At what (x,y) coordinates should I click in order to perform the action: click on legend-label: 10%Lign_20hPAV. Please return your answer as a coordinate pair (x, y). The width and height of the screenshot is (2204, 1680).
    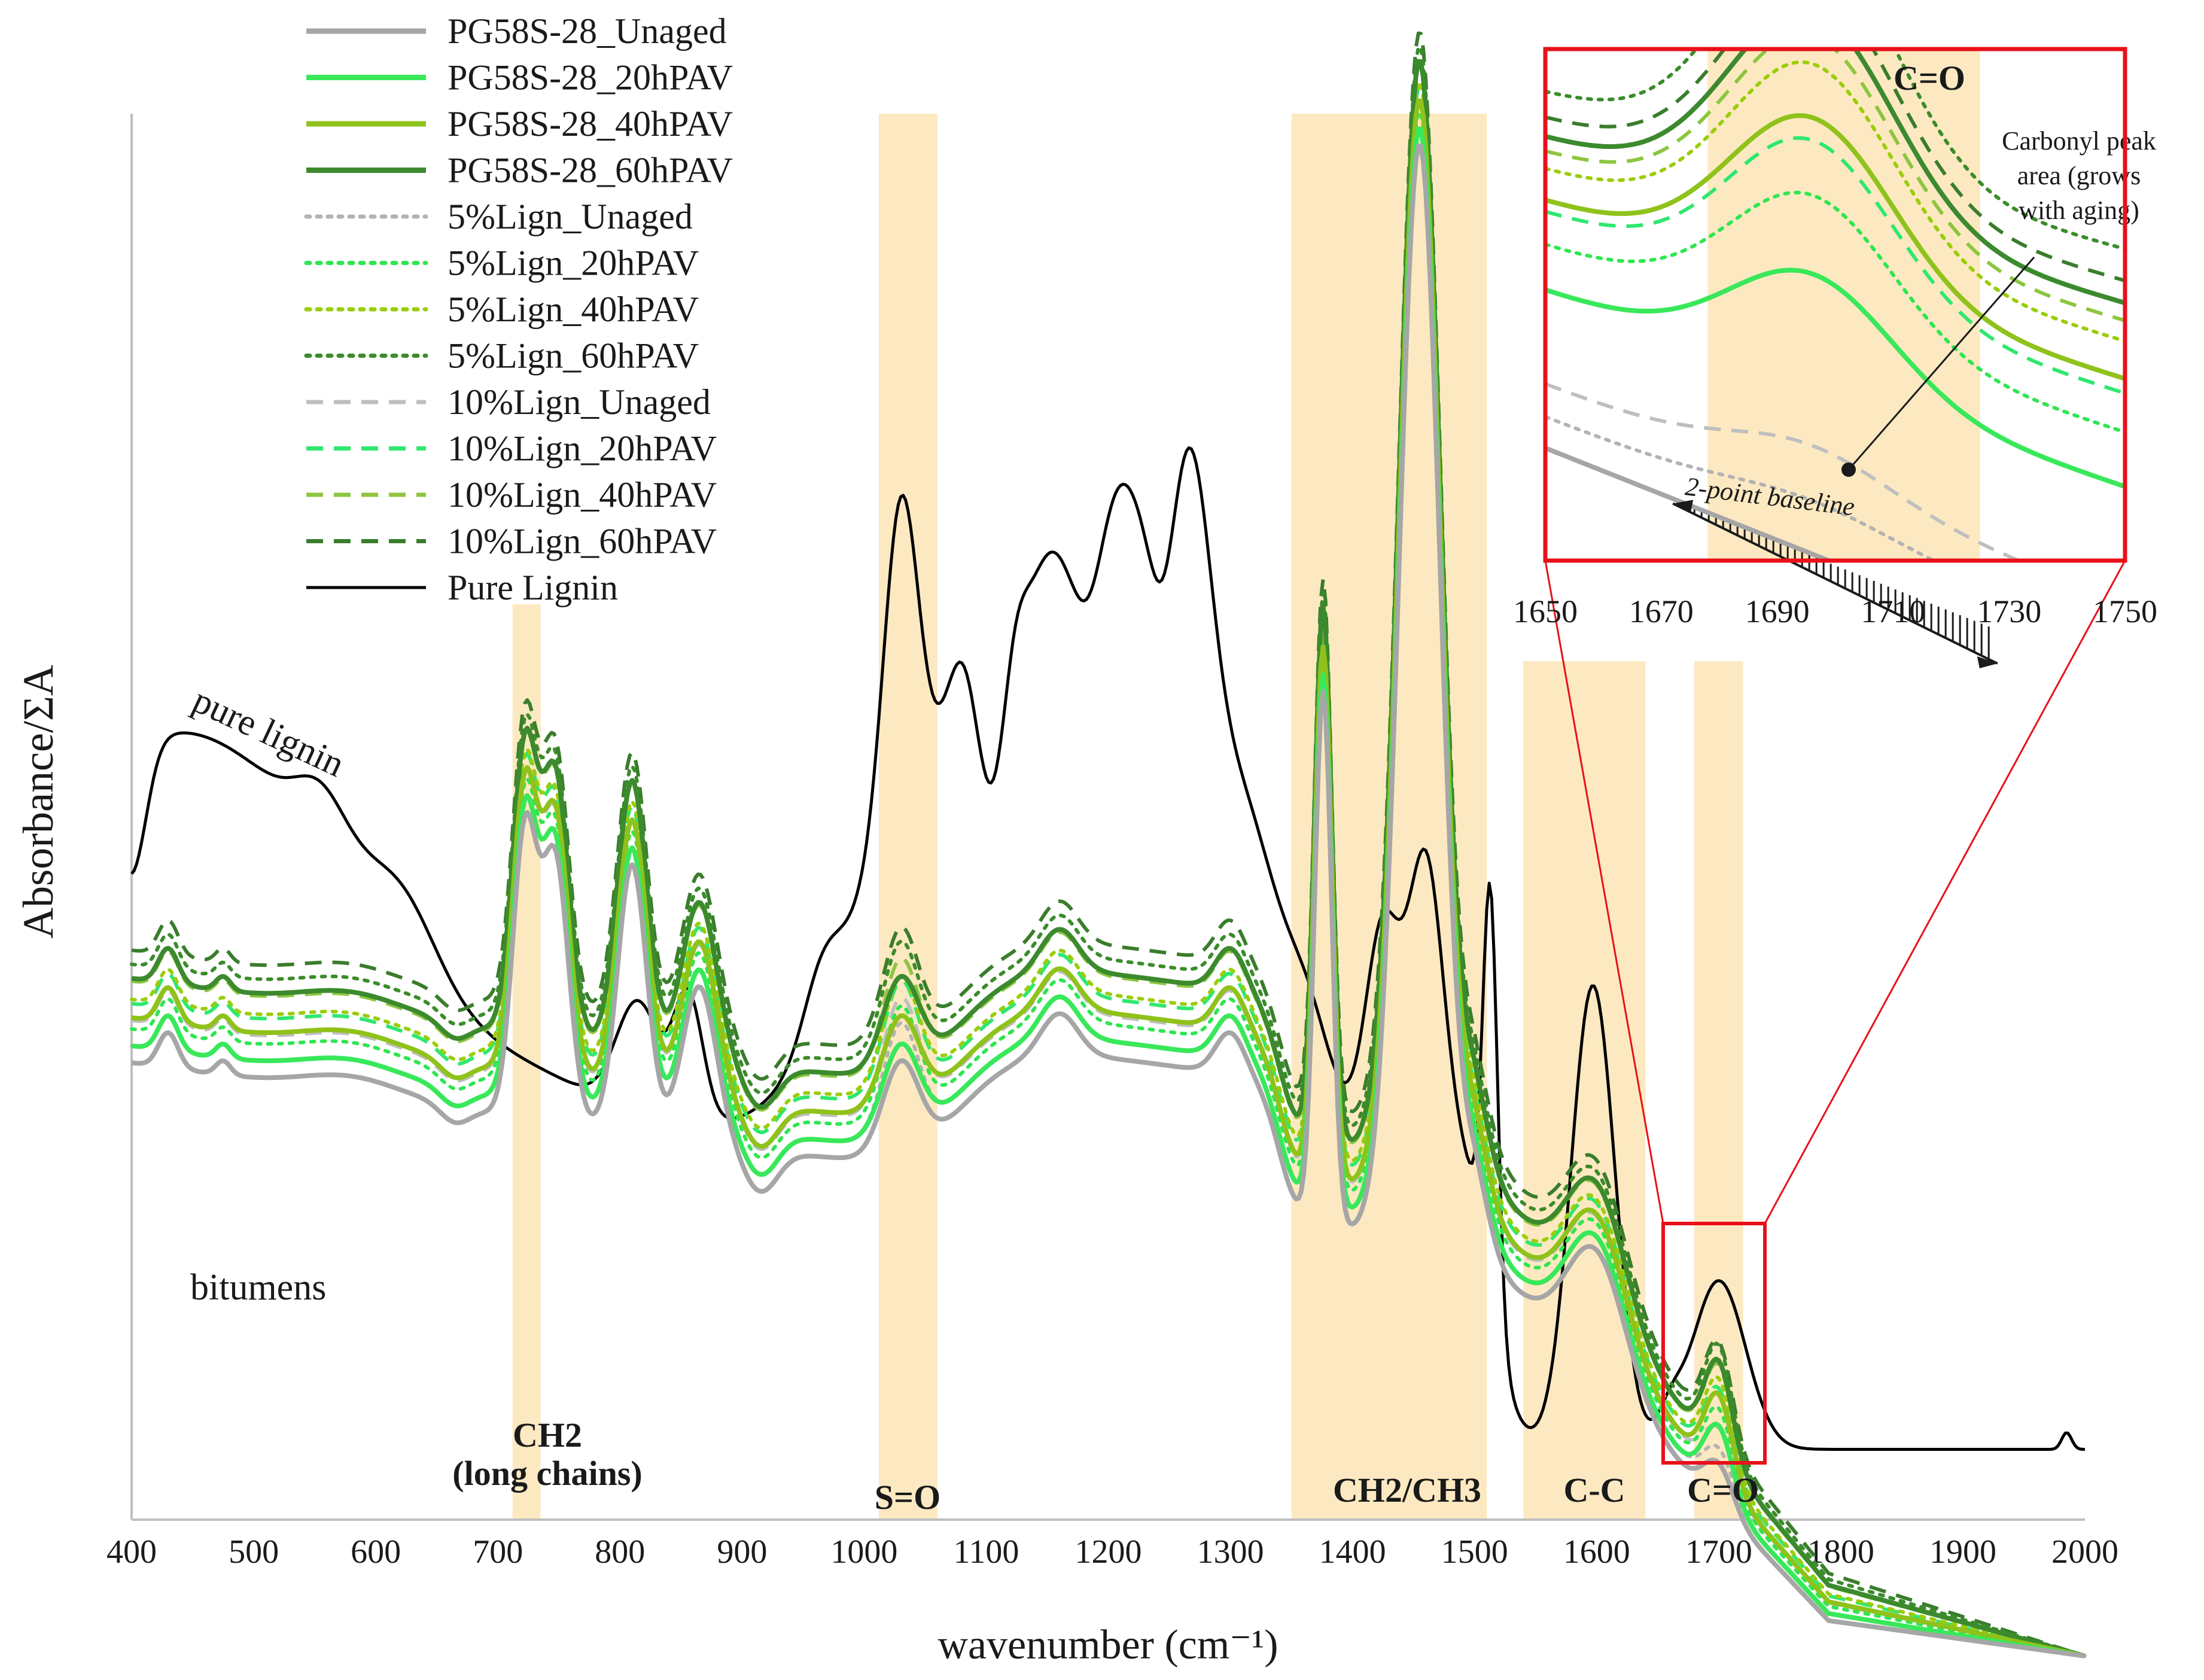
    Looking at the image, I should click on (582, 449).